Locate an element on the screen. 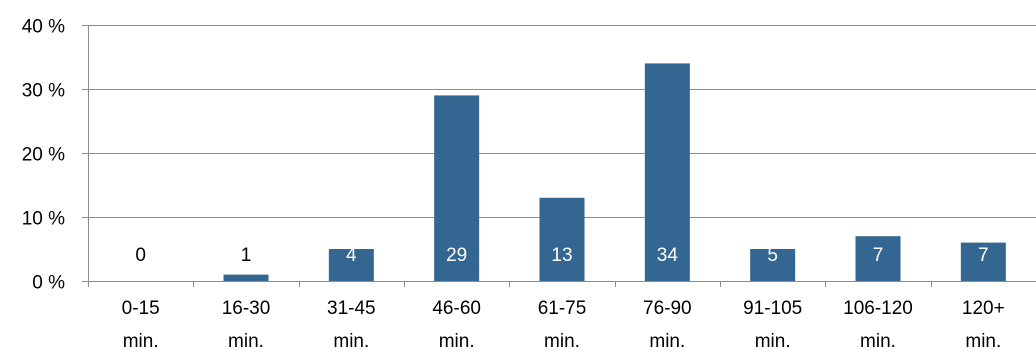 This screenshot has width=1036, height=356. data-label: 4 is located at coordinates (351, 255).